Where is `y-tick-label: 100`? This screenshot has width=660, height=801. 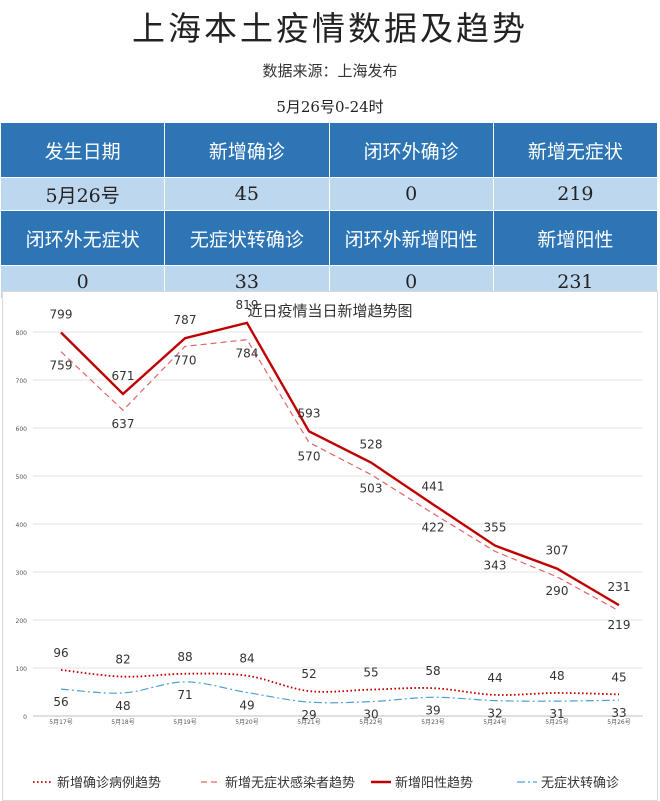
y-tick-label: 100 is located at coordinates (22, 669).